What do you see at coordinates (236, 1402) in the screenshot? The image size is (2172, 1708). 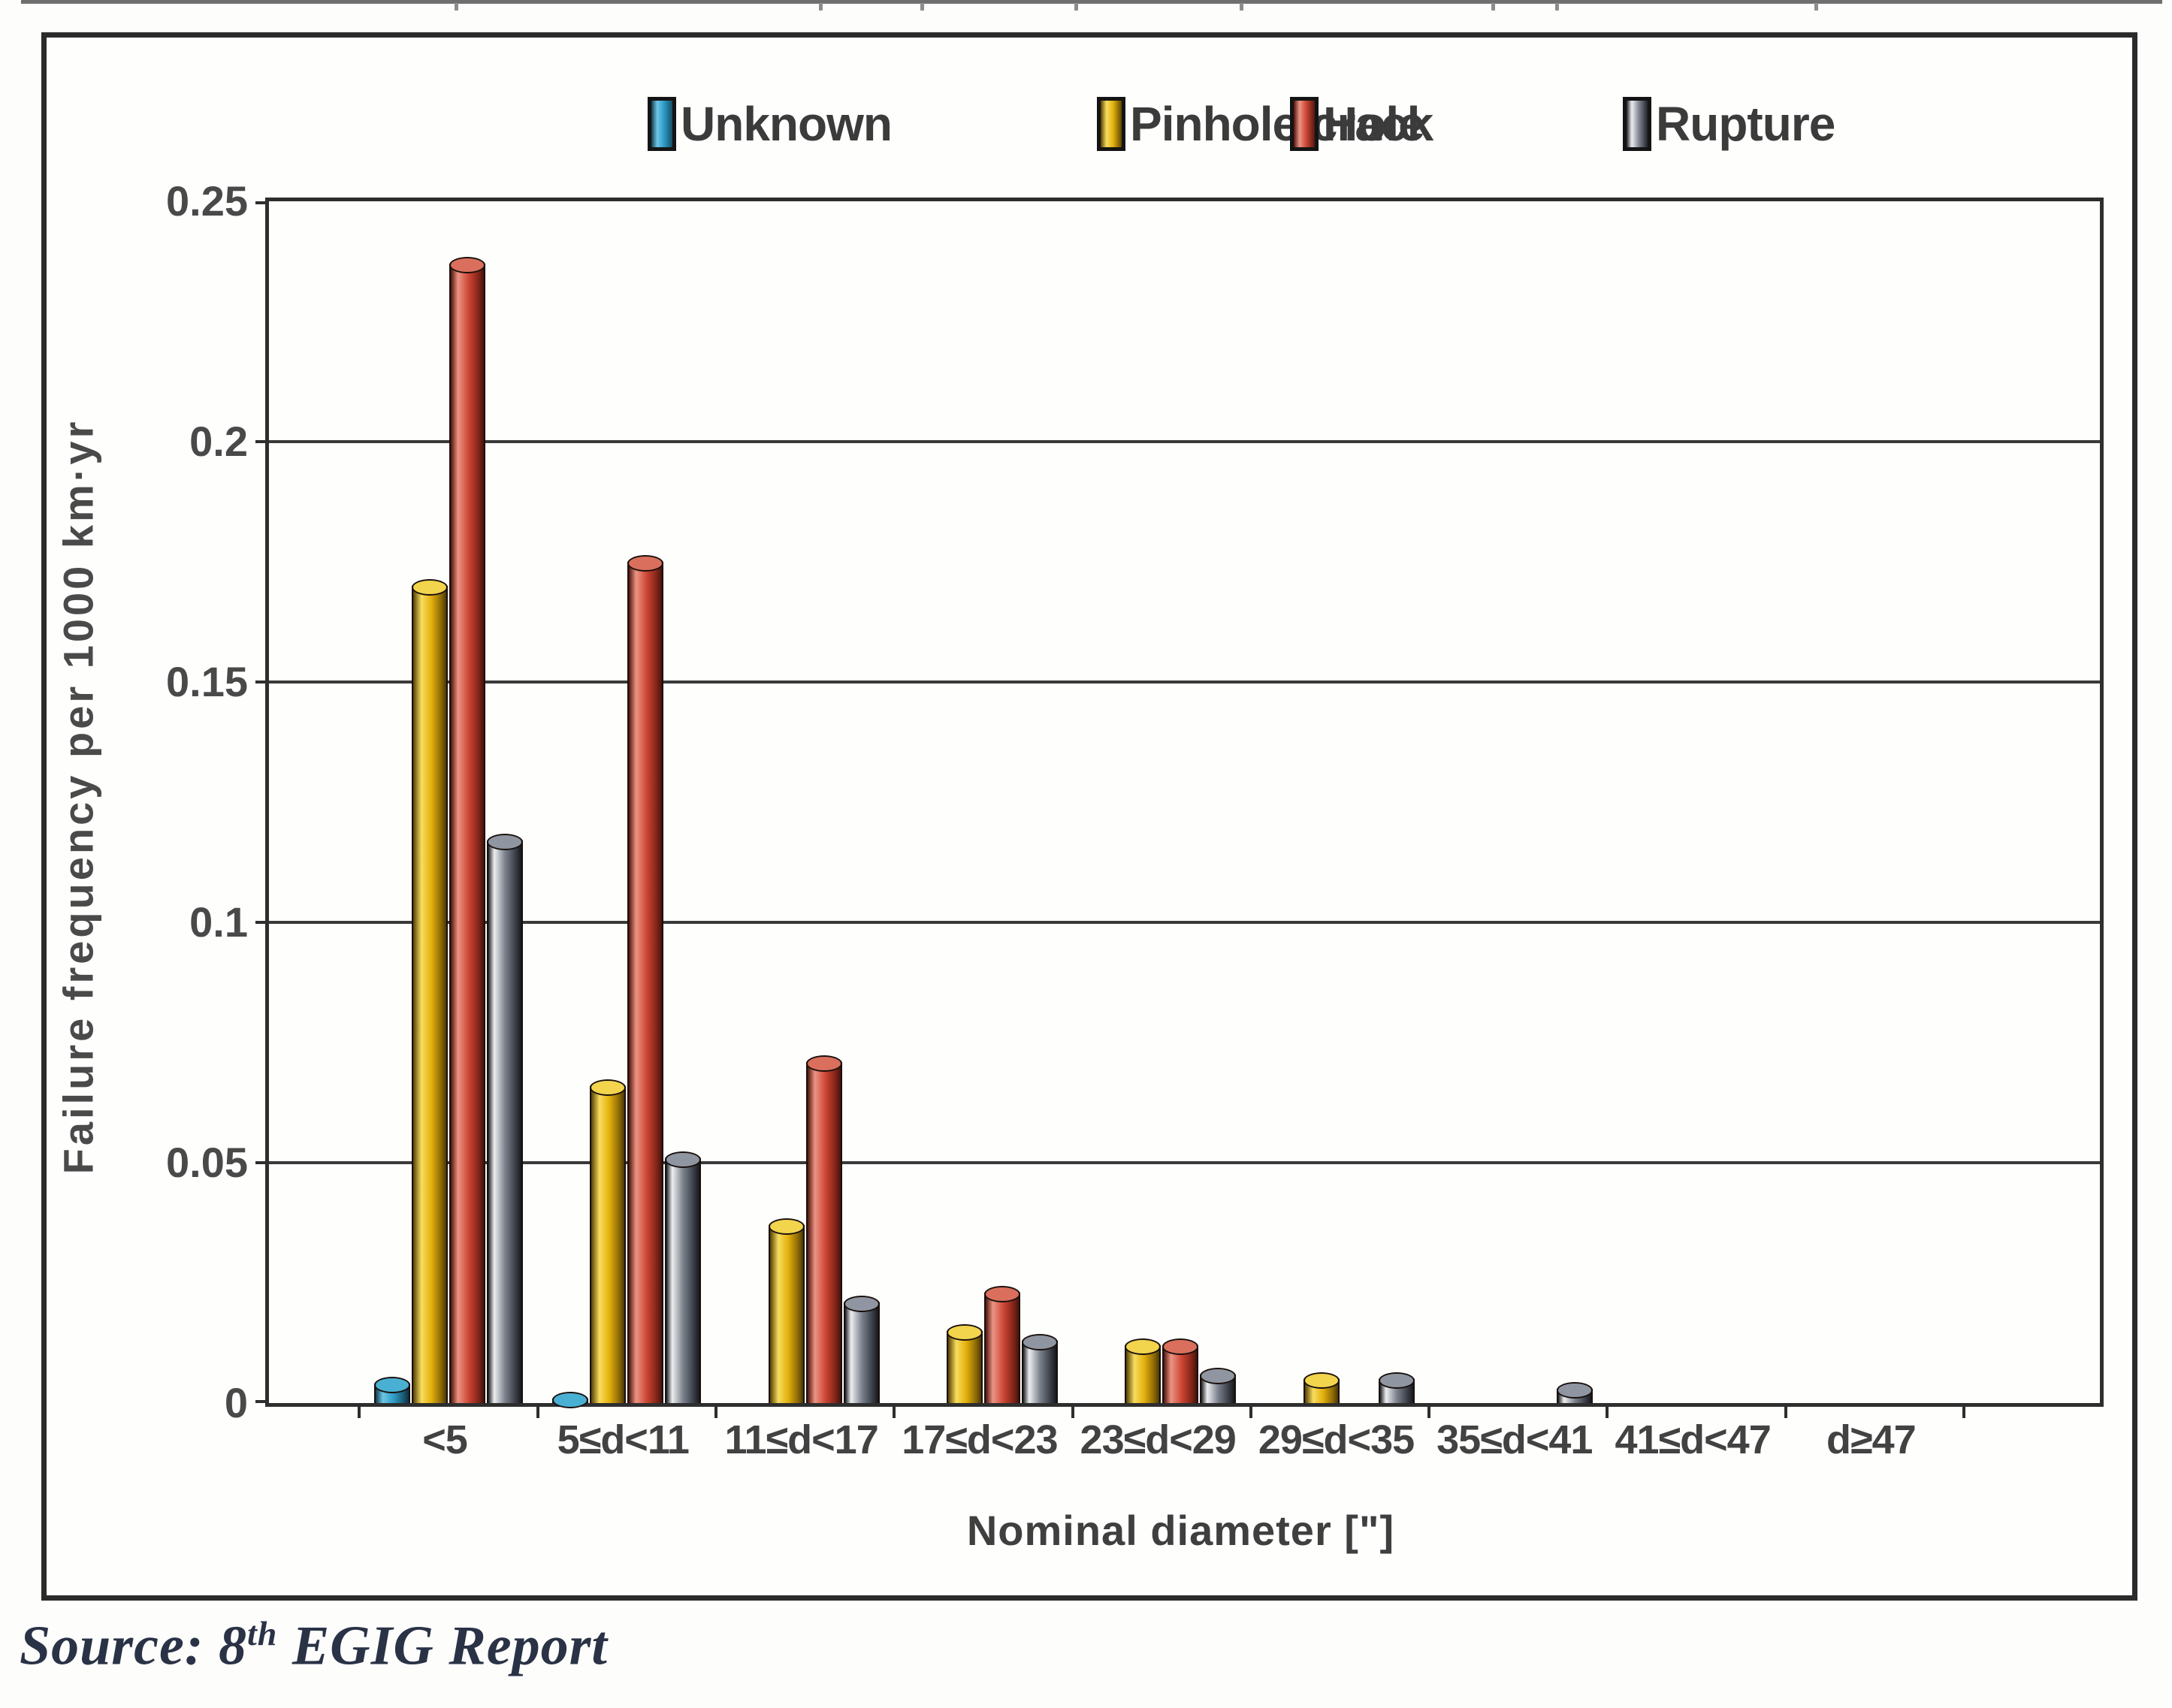 I see `y-tick-label: 0` at bounding box center [236, 1402].